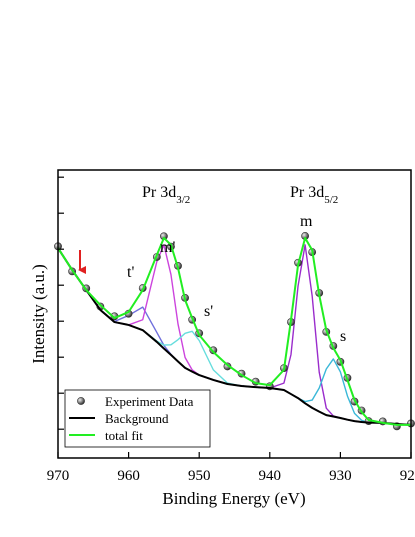  What do you see at coordinates (331, 200) in the screenshot?
I see `title-subscript: 5/2` at bounding box center [331, 200].